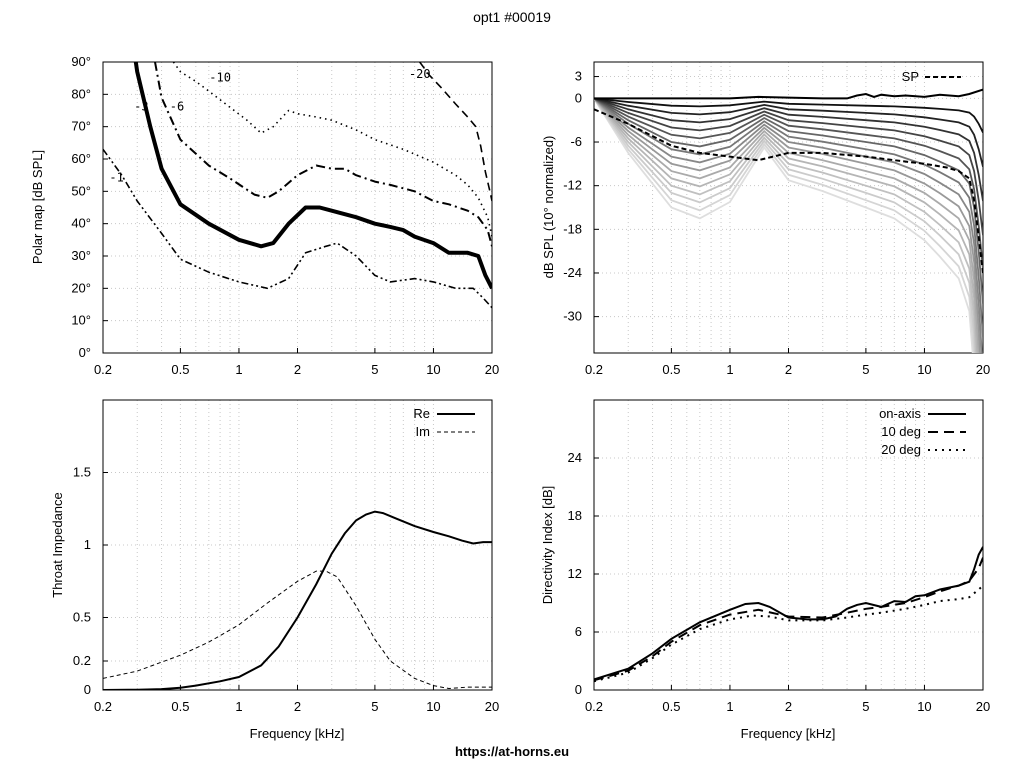  I want to click on legend-label-re: Re, so click(421, 413).